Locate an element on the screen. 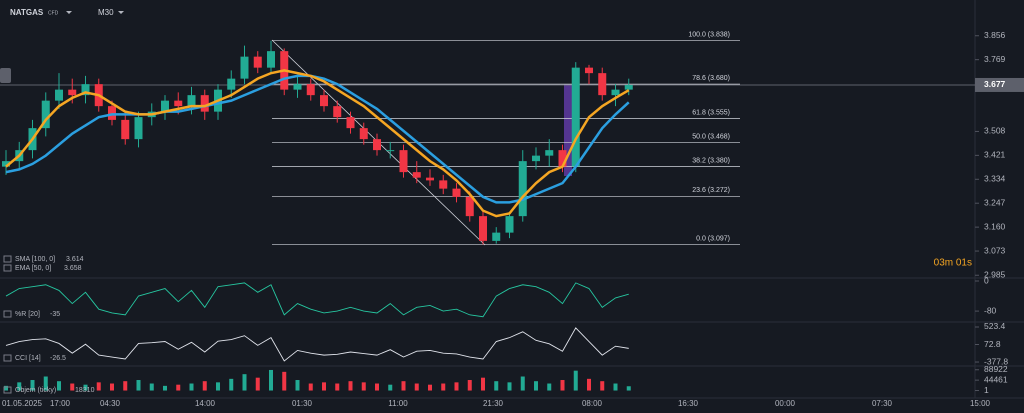 The width and height of the screenshot is (1024, 413). y-tick-label: -80 is located at coordinates (990, 310).